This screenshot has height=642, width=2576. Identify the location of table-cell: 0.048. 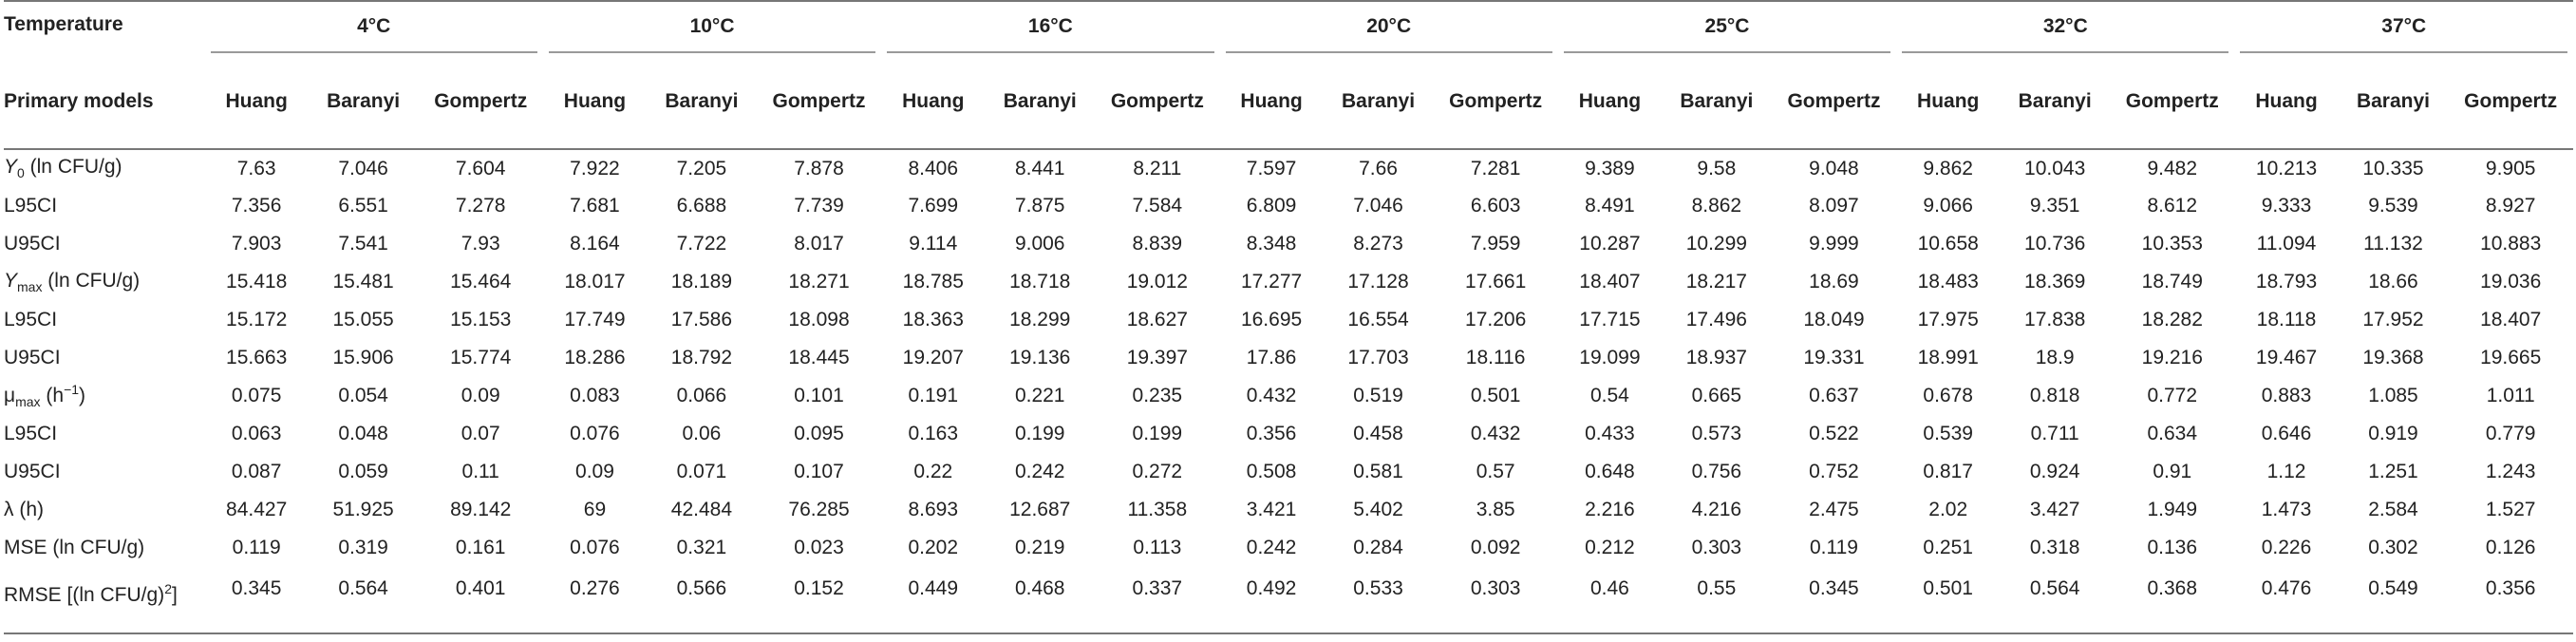
(363, 433).